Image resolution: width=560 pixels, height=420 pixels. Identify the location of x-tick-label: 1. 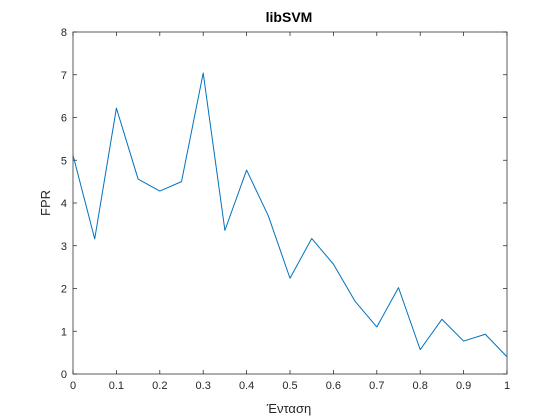
(507, 386).